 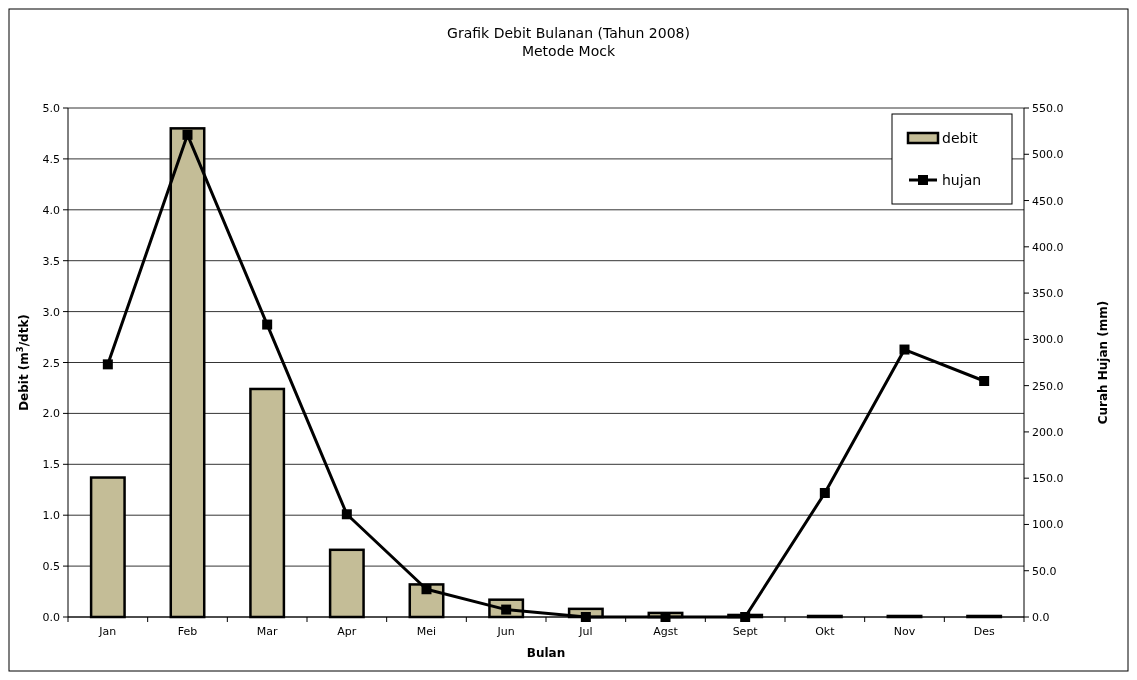 I want to click on x-tick-label: Mei, so click(x=426, y=631).